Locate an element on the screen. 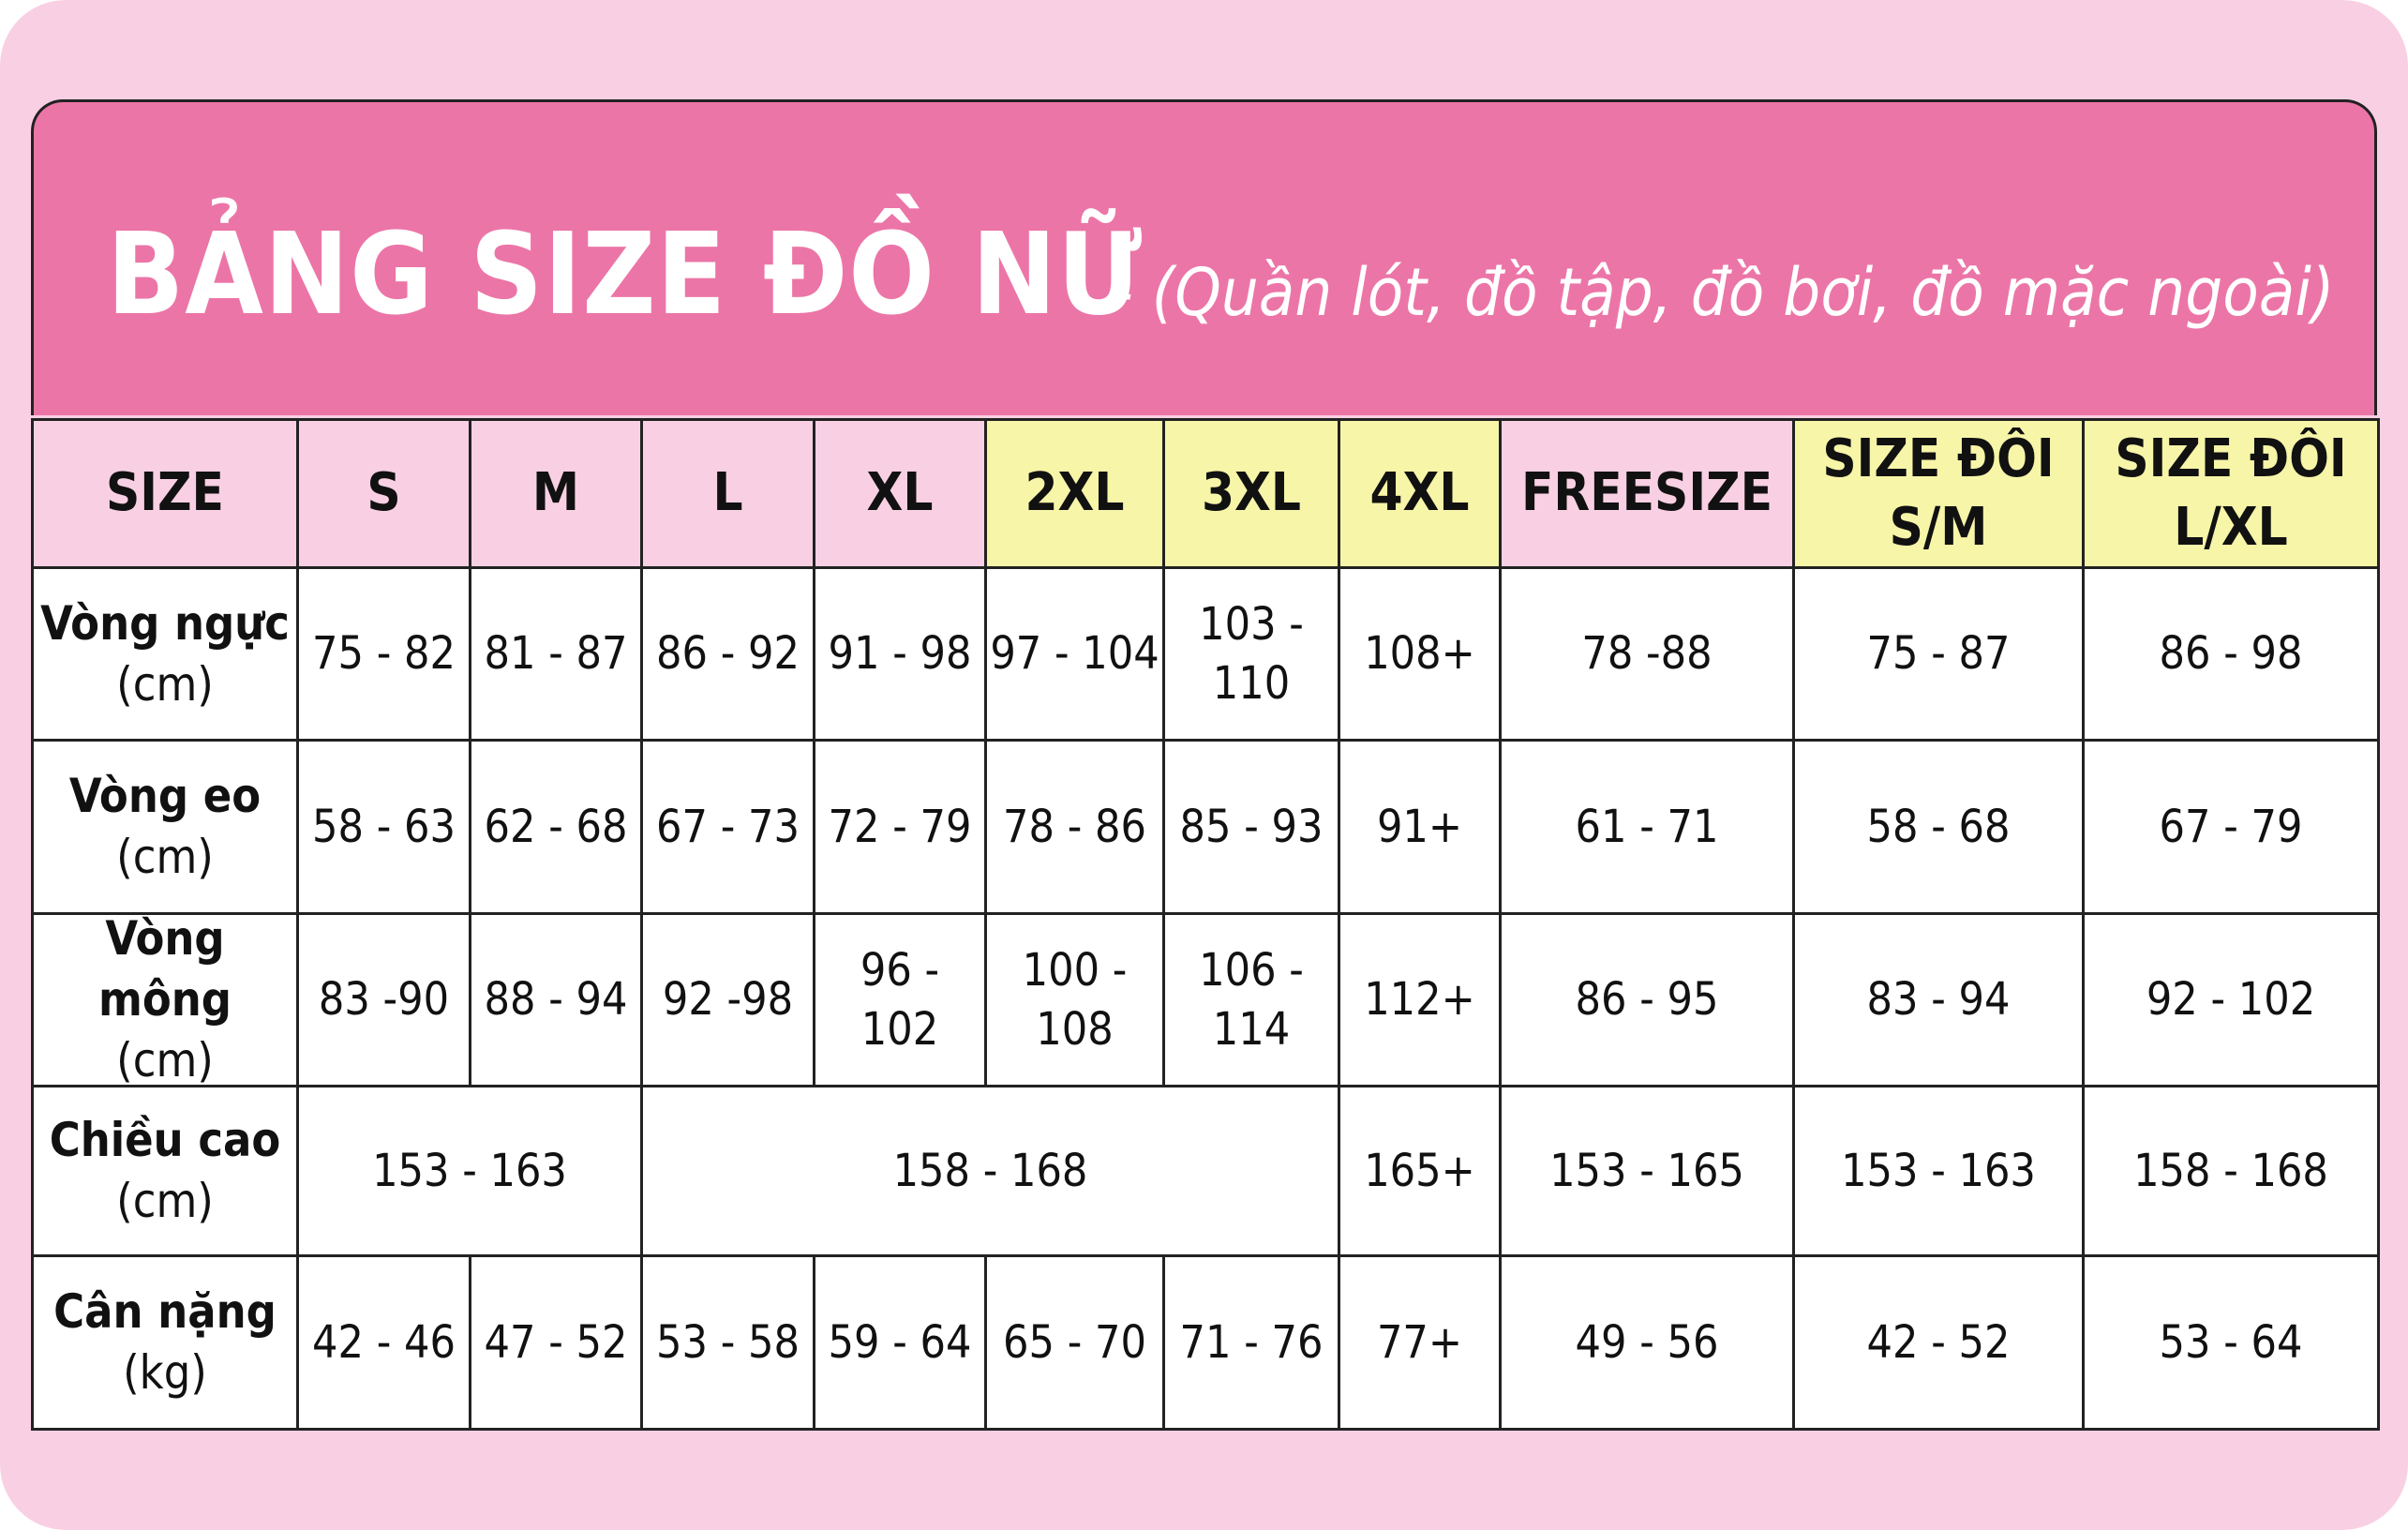 Image resolution: width=2408 pixels, height=1530 pixels. table-cell: 77+ is located at coordinates (1421, 1344).